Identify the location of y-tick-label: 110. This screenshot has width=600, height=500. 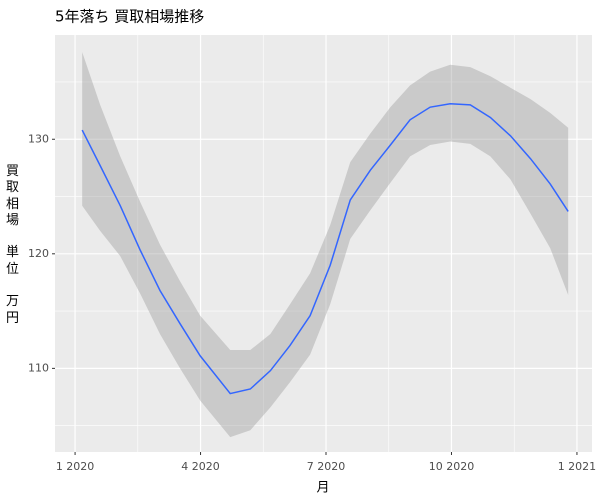
(38, 367).